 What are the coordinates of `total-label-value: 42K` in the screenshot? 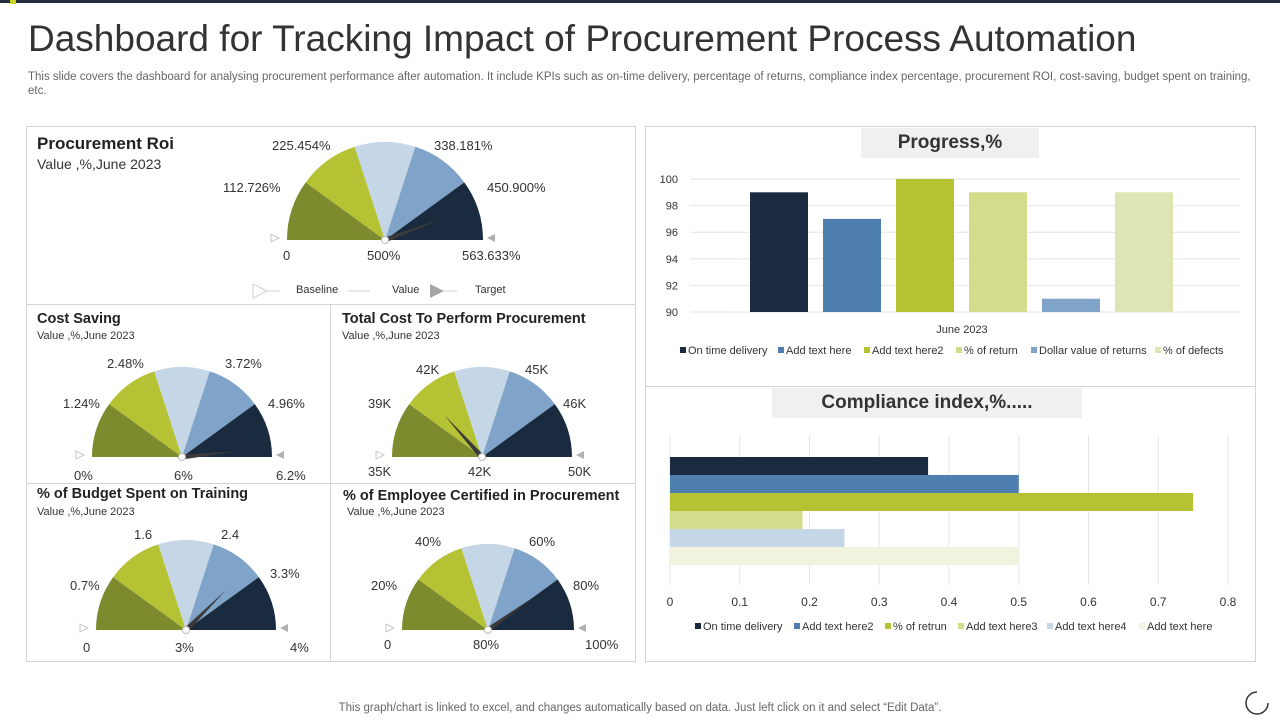 It's located at (480, 471).